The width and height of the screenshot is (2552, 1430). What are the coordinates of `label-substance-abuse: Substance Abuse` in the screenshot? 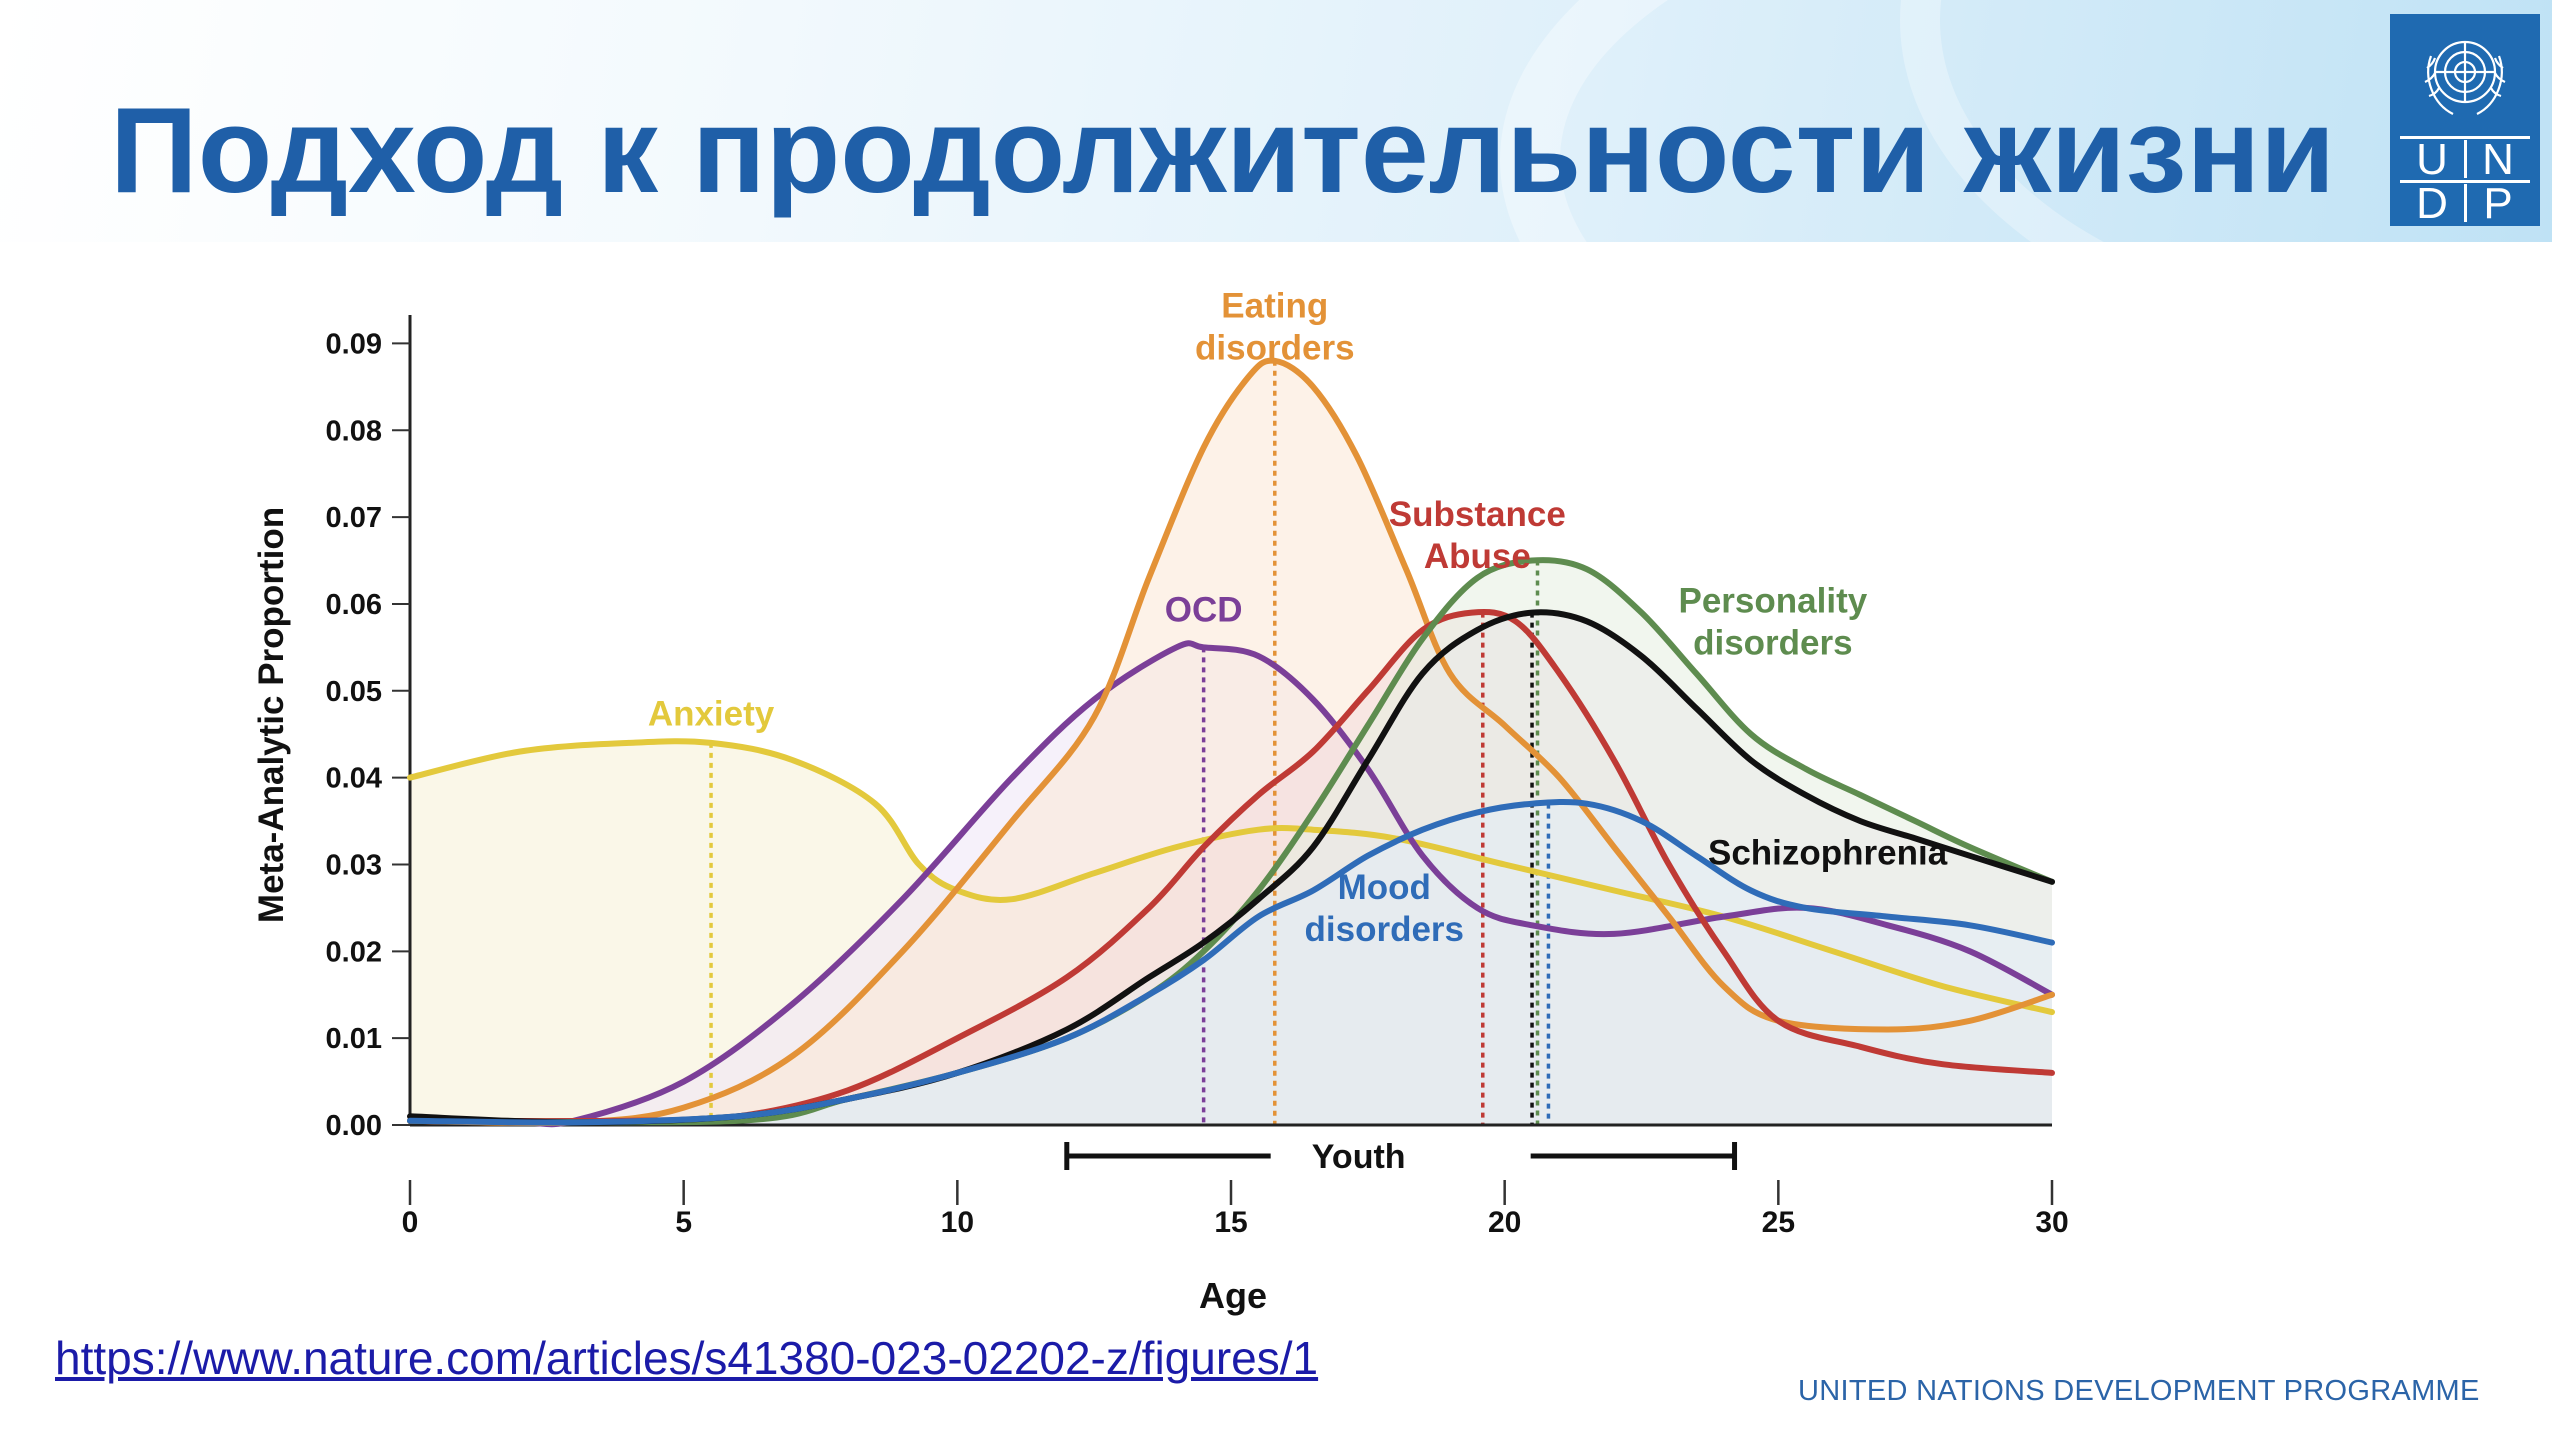 It's located at (1477, 535).